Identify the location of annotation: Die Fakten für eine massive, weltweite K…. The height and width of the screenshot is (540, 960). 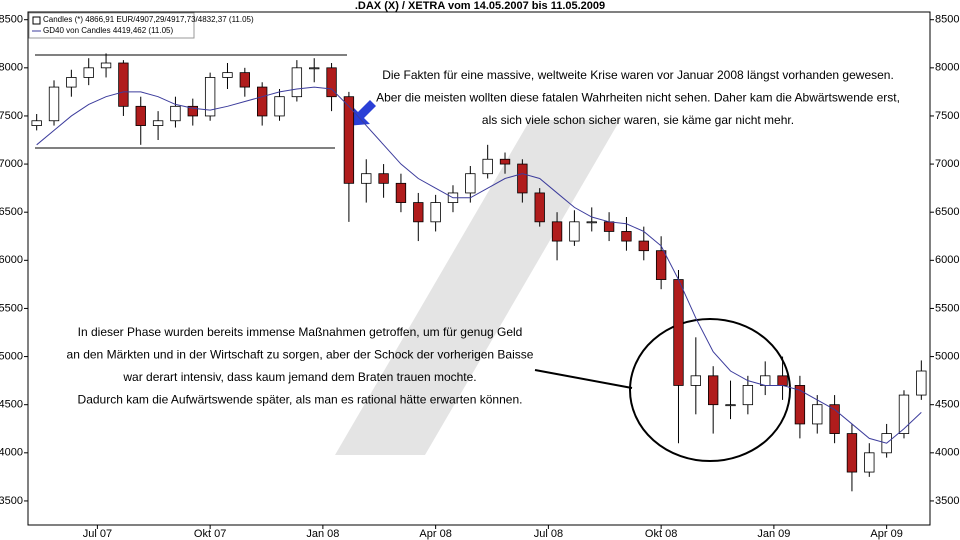
(638, 75).